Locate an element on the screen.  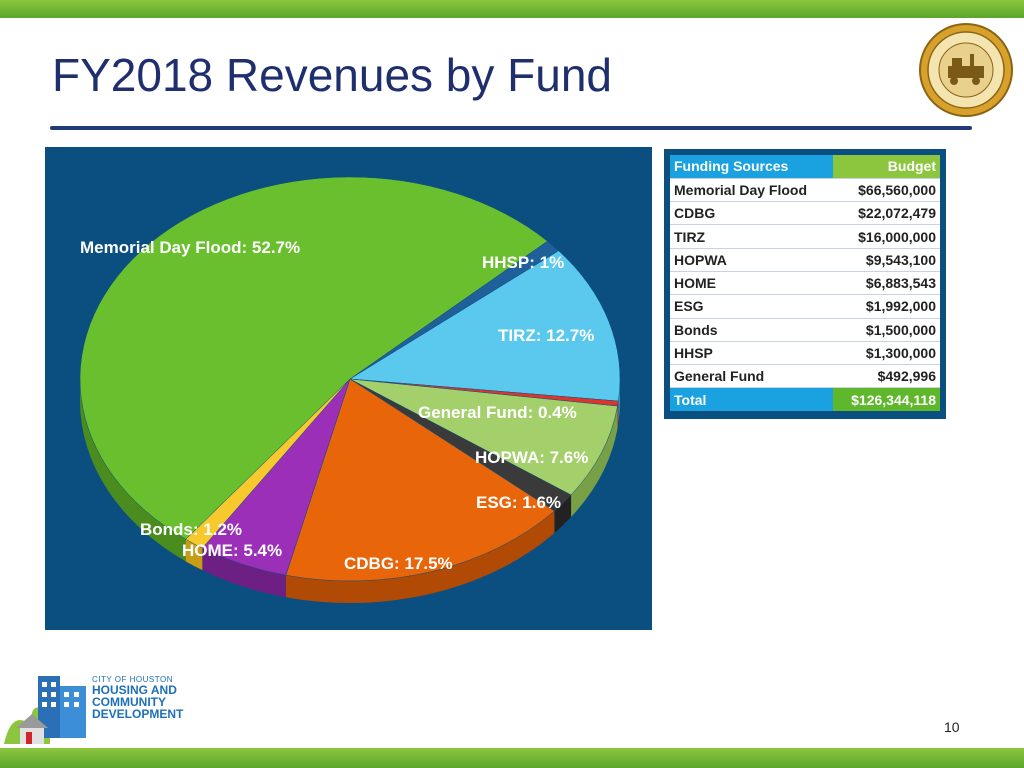
fund-budget: $22,072,479 is located at coordinates (886, 213).